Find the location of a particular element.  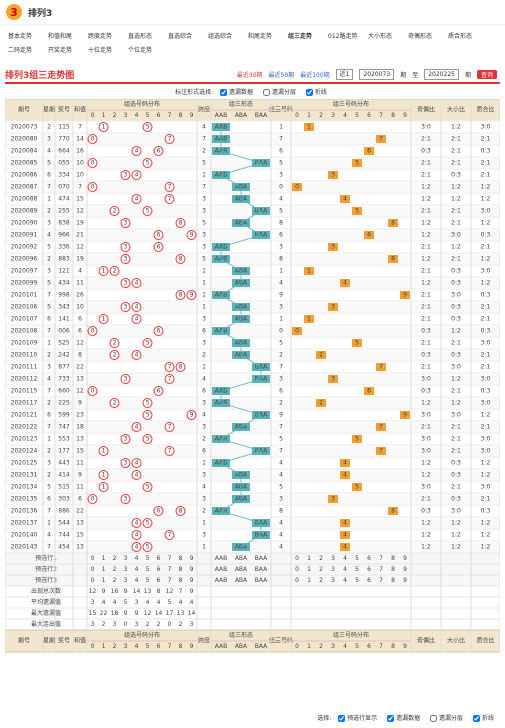

nav-link: 直选综合 is located at coordinates (180, 36).